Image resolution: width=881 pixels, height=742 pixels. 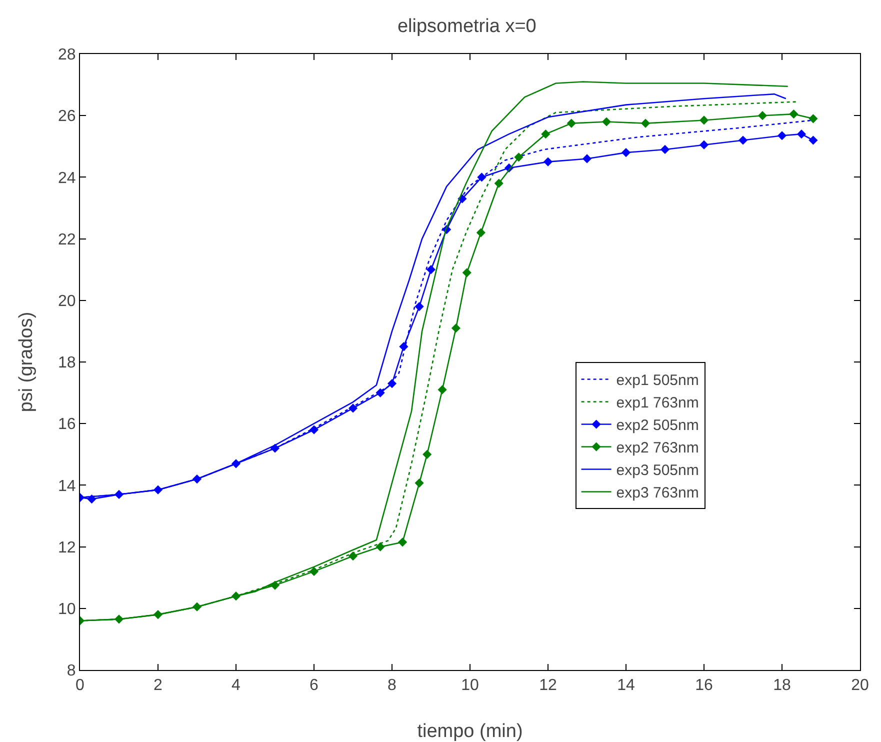 I want to click on legend-label: exp3 505nm, so click(x=657, y=471).